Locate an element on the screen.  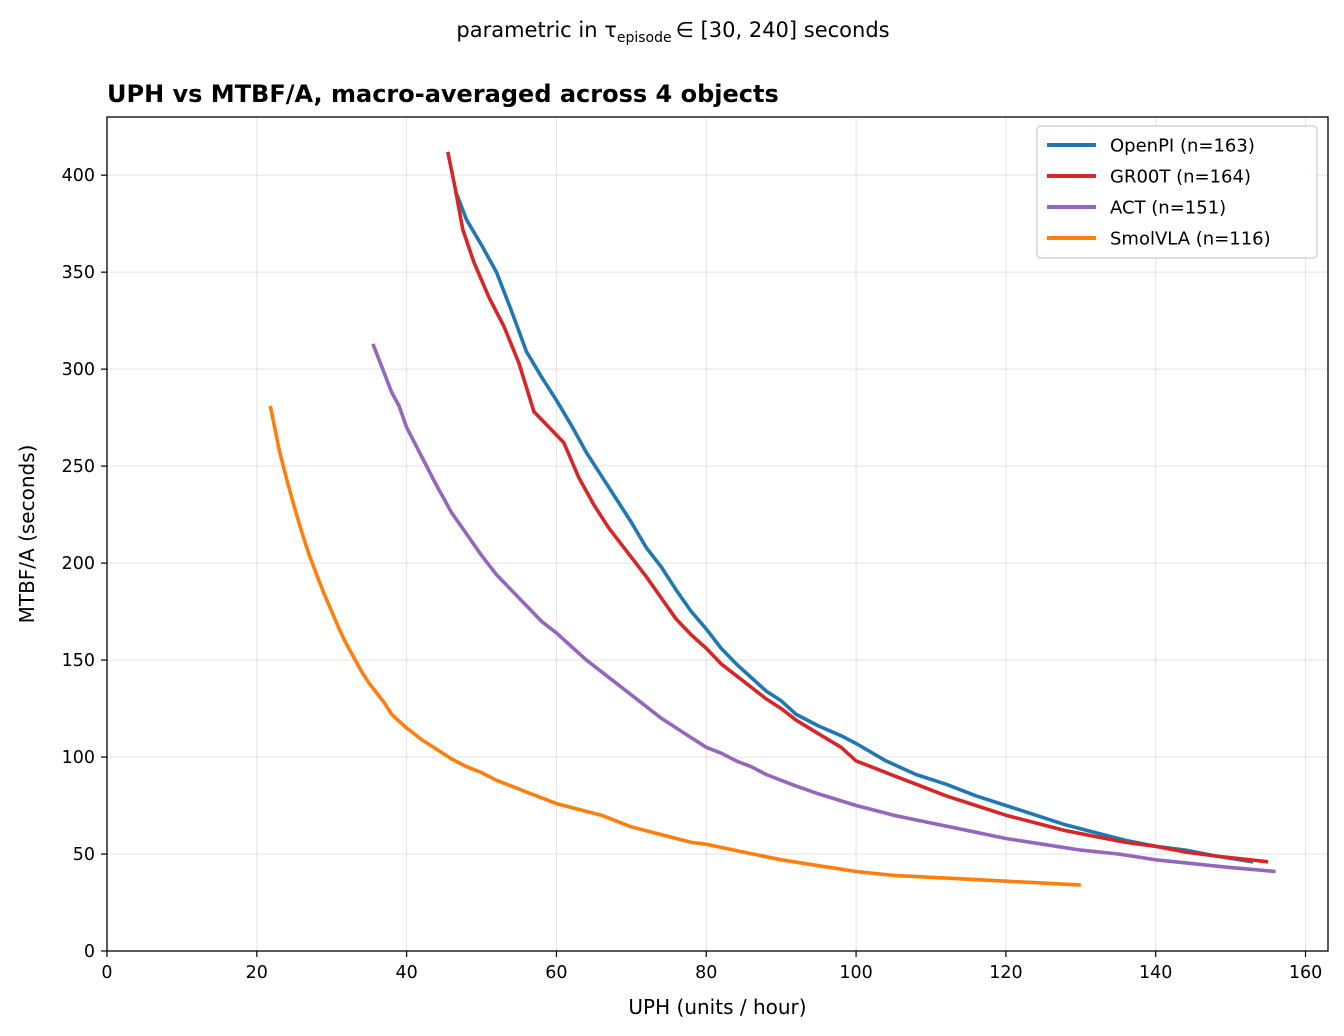
legend-label-smolvla: SmolVLA (n=116) is located at coordinates (1190, 239).